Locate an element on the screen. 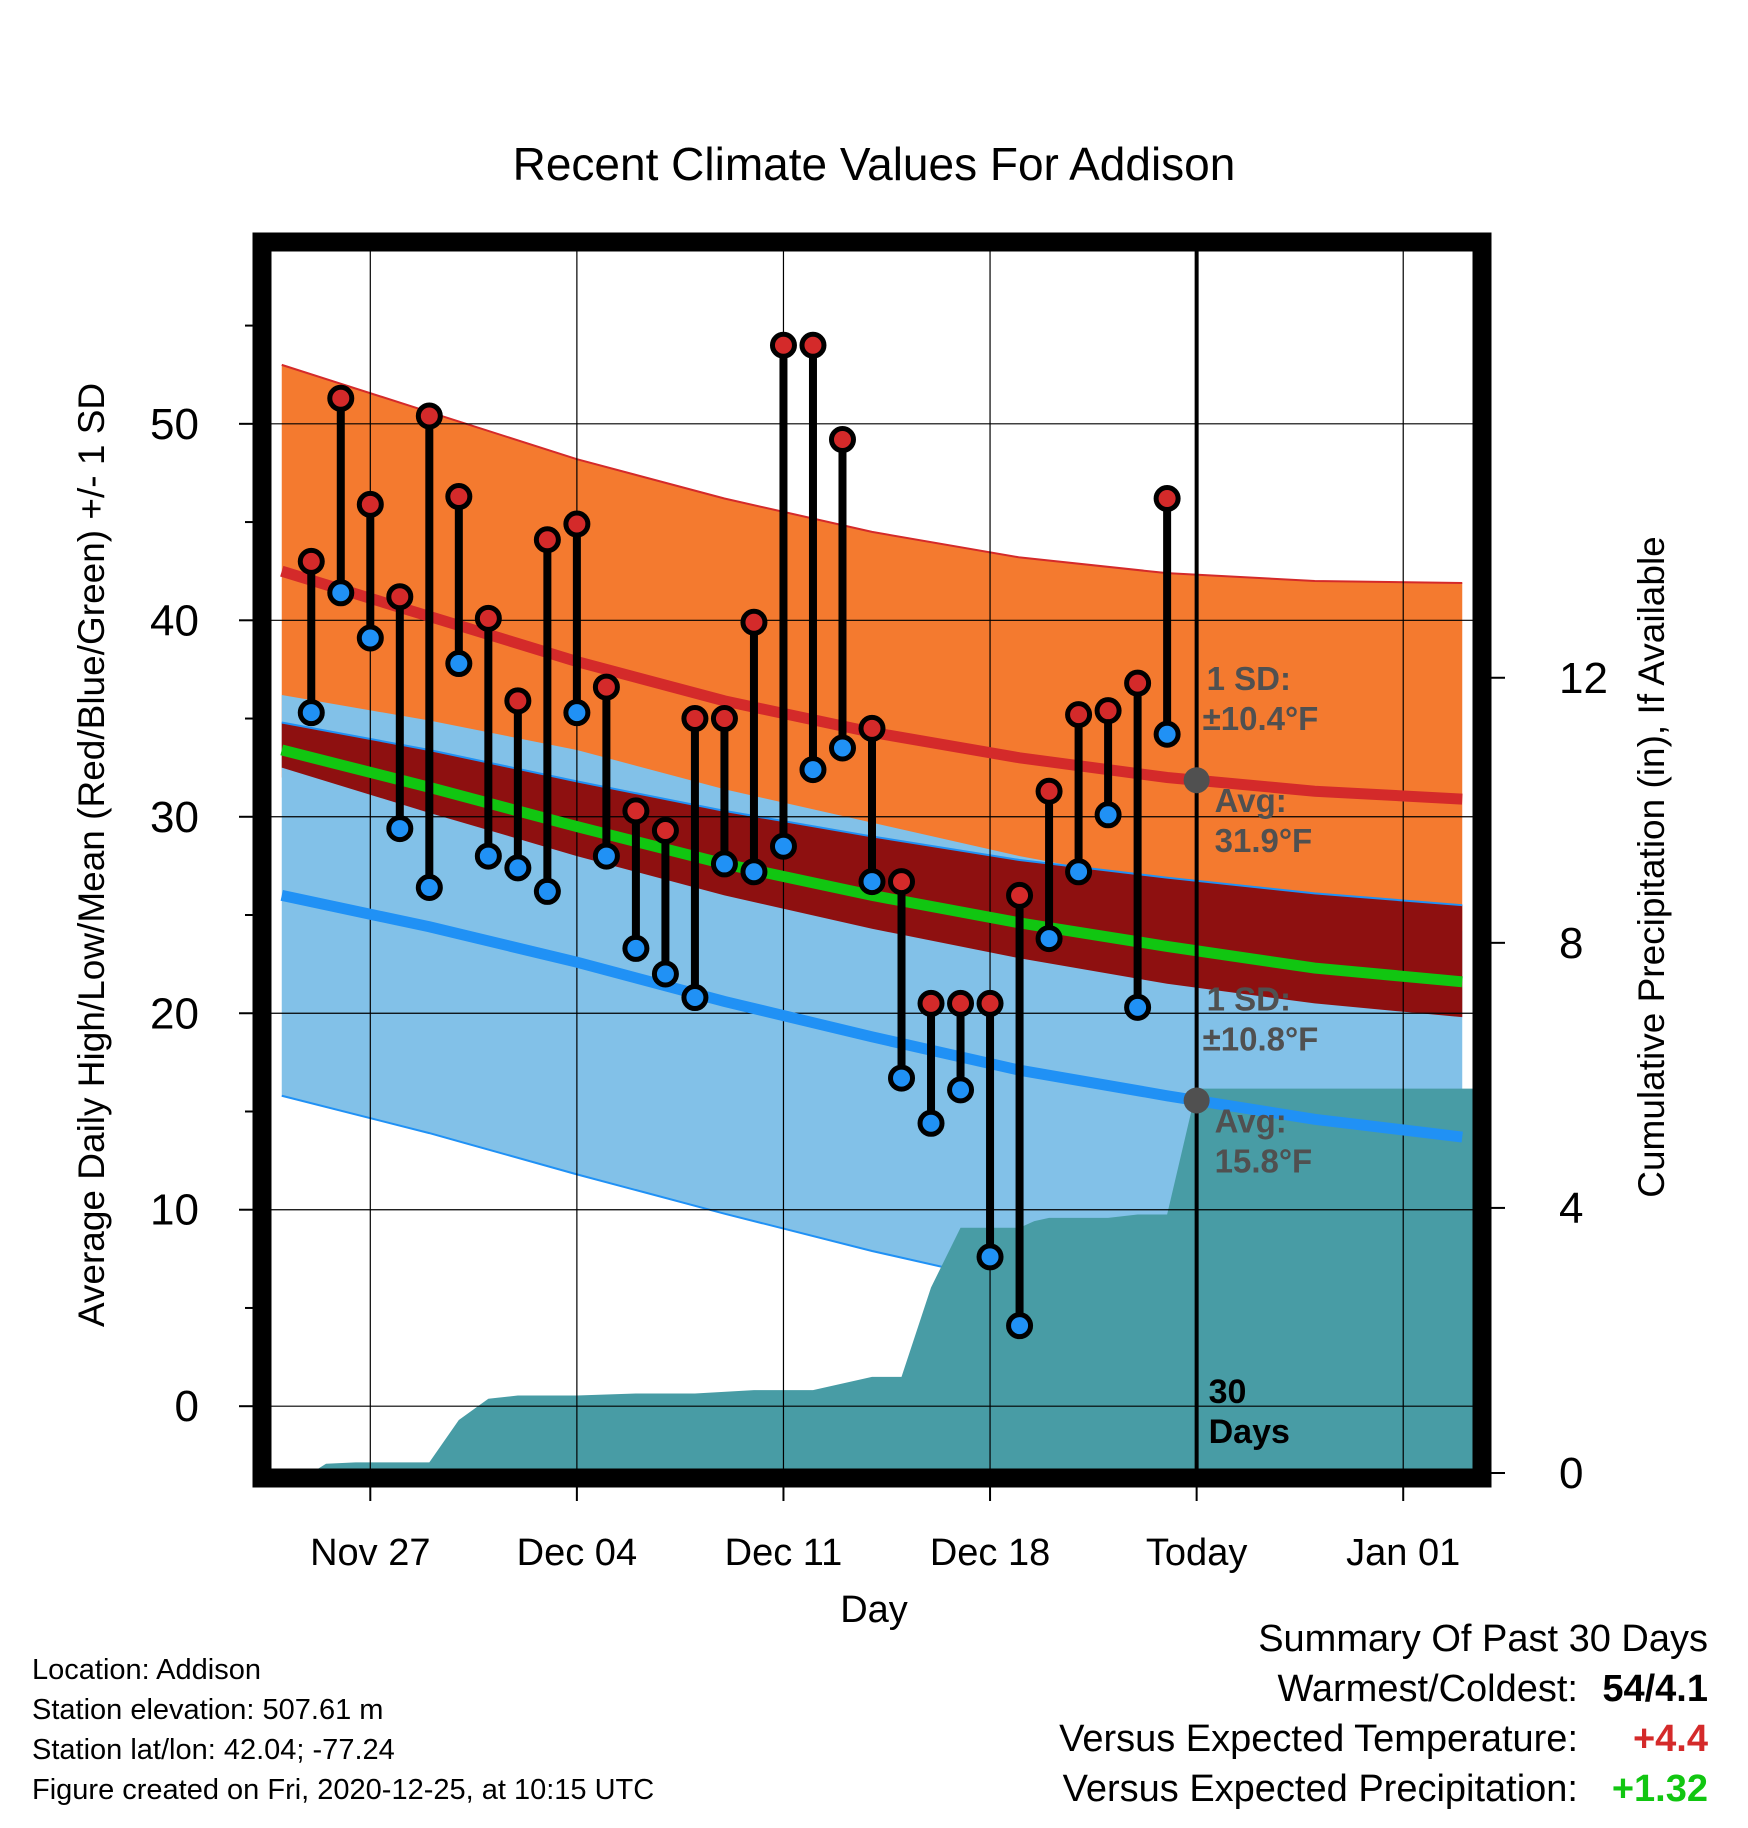 The image size is (1748, 1828). low-avg-label: Avg: is located at coordinates (1251, 1120).